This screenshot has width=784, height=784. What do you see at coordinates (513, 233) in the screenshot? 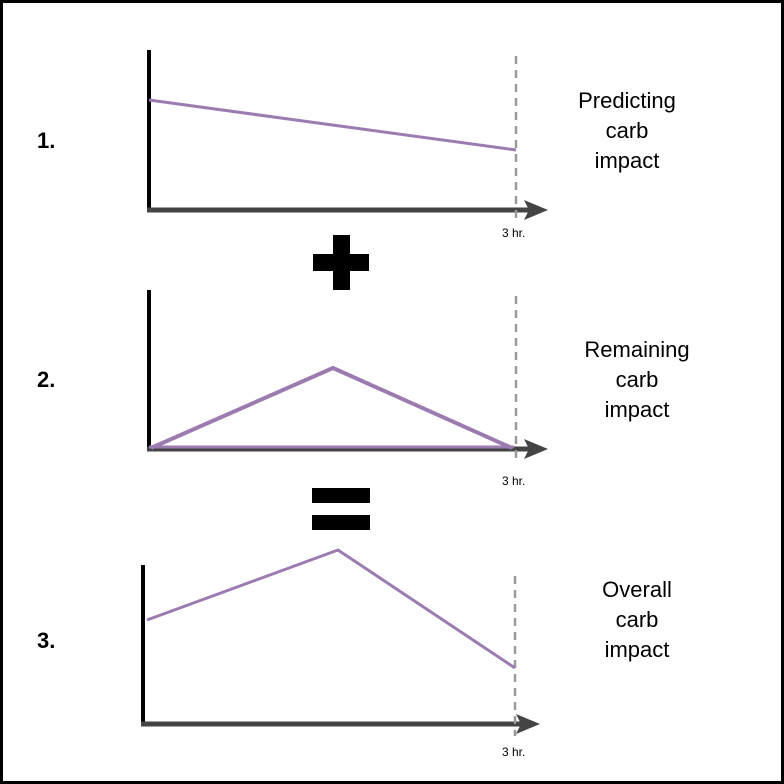
I see `panel-1-3hr-label: 3 hr.` at bounding box center [513, 233].